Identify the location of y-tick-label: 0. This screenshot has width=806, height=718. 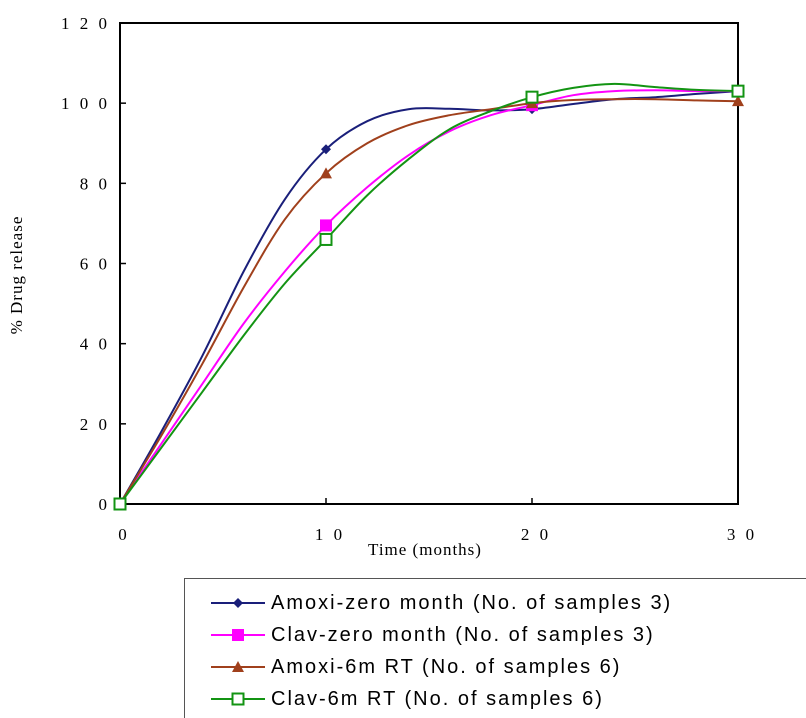
(105, 504).